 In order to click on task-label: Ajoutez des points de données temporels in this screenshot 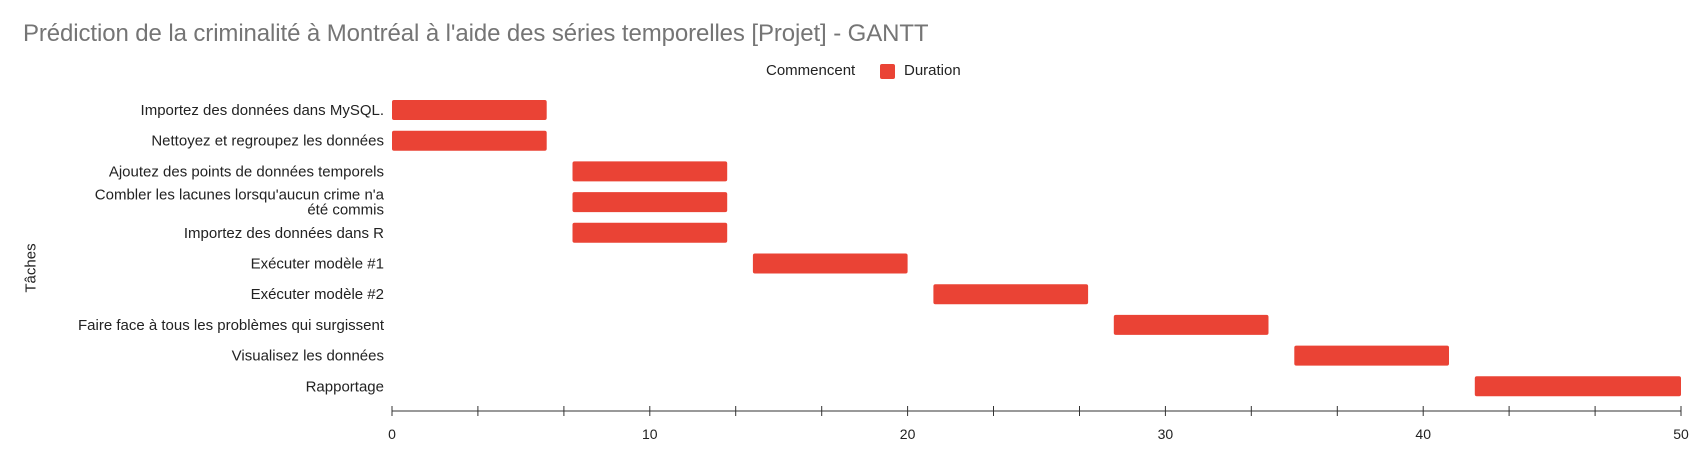, I will do `click(246, 171)`.